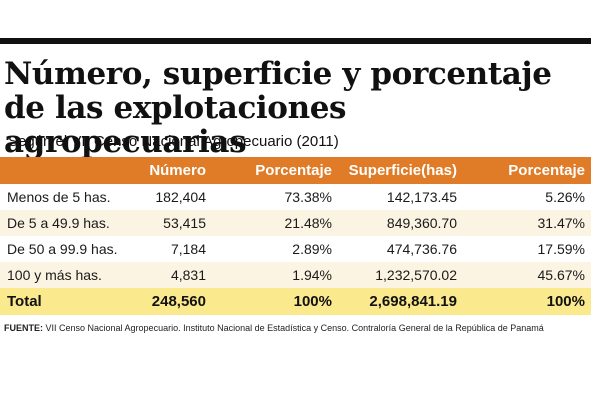 The height and width of the screenshot is (400, 591). I want to click on total-porcentaje-superficie: 100%, so click(565, 301).